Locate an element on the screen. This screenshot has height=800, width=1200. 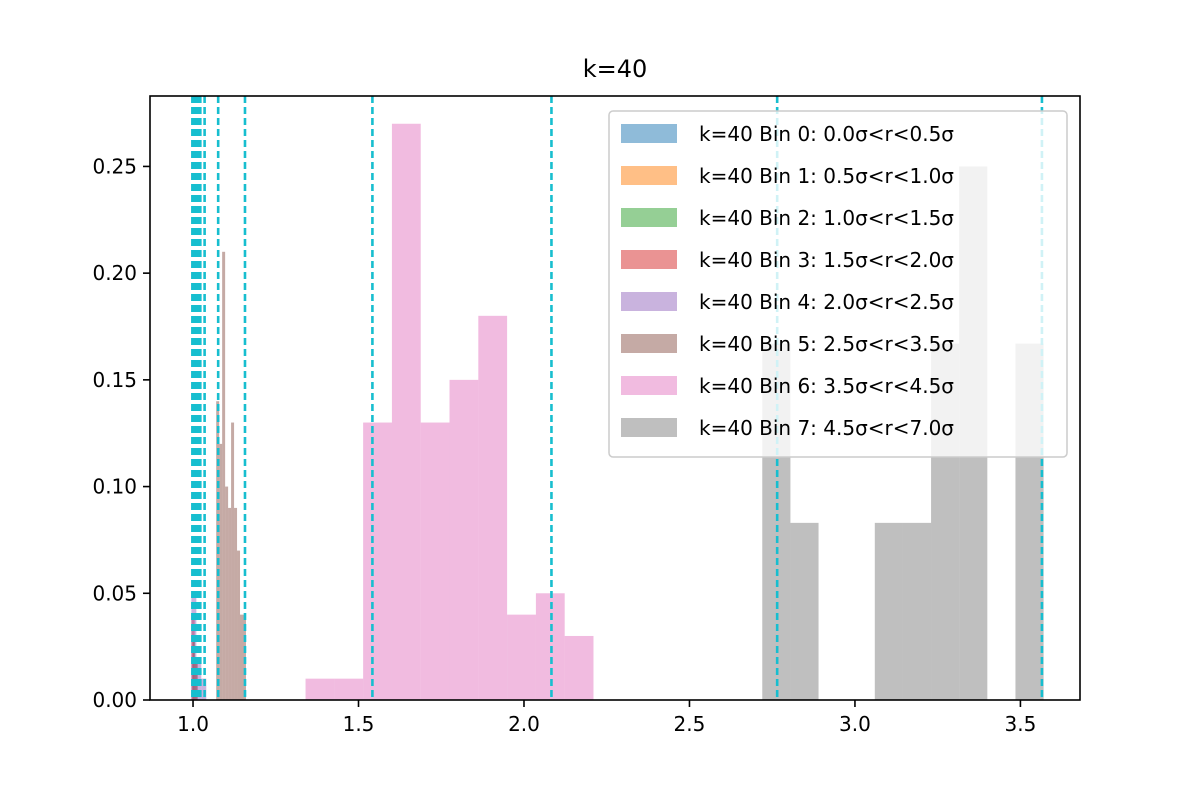
x-tick-label-2: 2.0 is located at coordinates (524, 724).